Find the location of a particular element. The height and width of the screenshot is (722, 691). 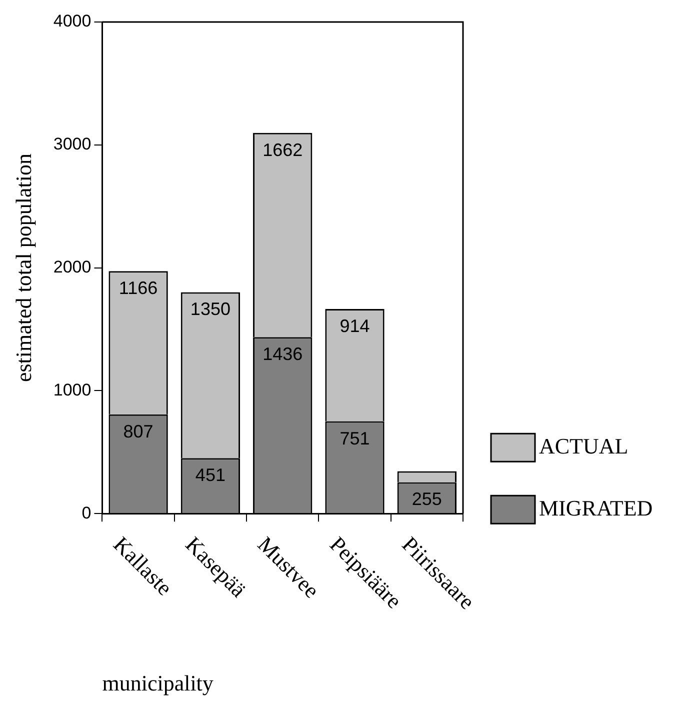

data-label: 1662 is located at coordinates (282, 150).